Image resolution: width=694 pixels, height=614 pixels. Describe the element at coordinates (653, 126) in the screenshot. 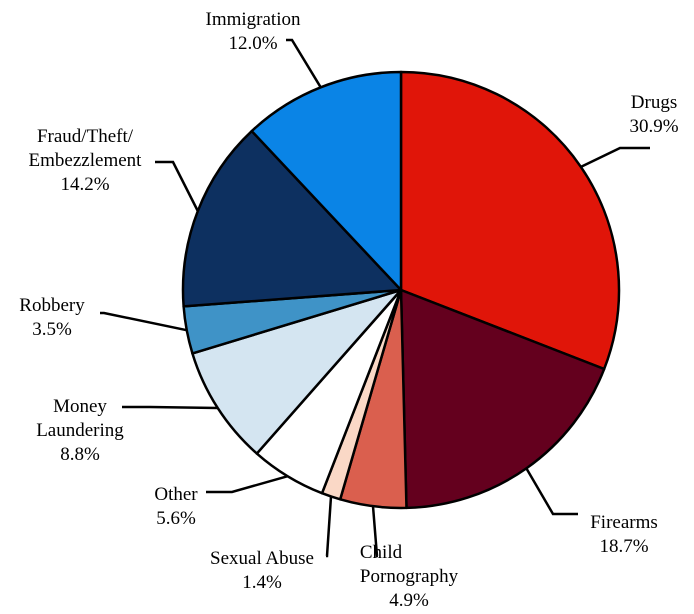

I see `slice-percent-drugs: 30.9%` at that location.